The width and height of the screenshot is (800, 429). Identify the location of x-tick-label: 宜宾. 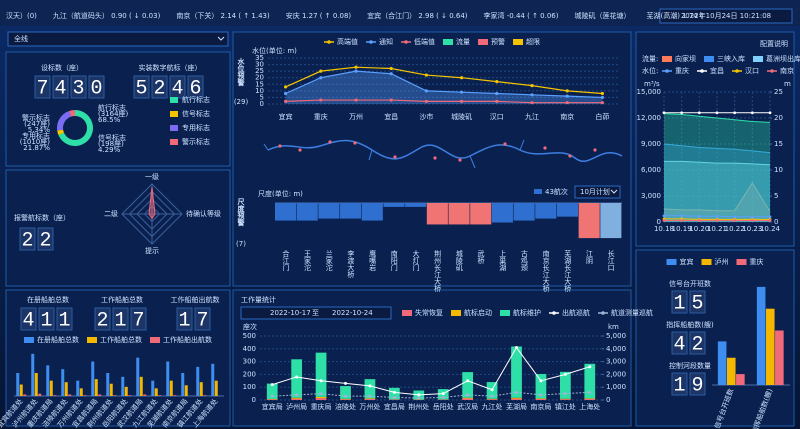
(286, 116).